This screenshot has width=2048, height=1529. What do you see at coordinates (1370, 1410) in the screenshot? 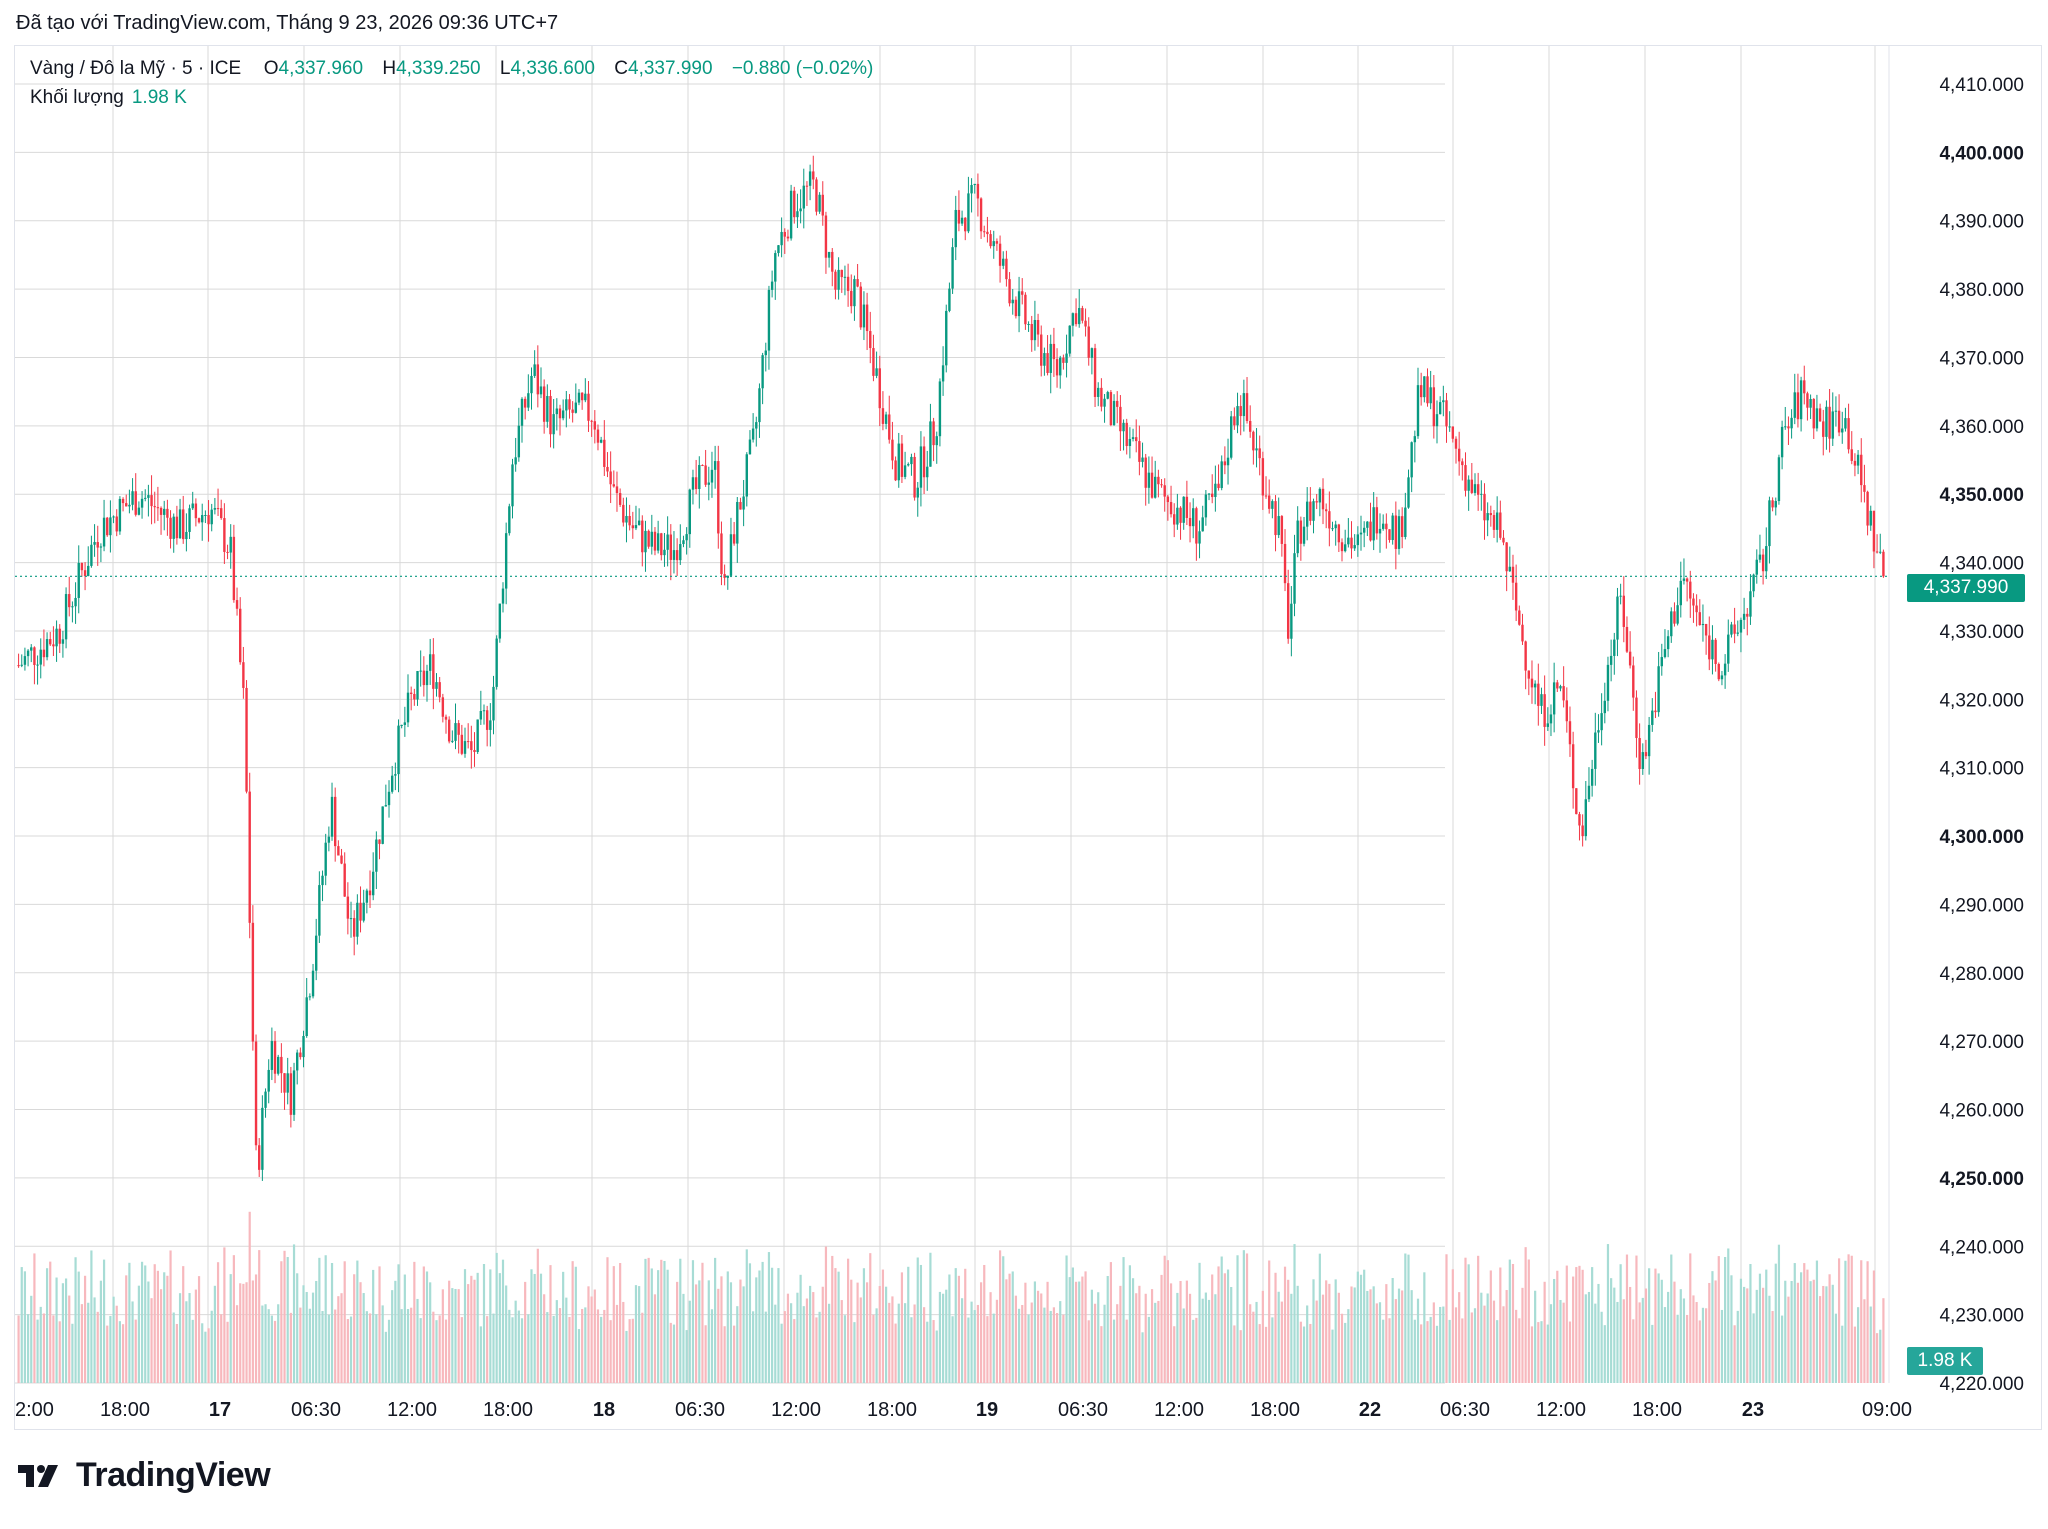
I see `x-tick-label: 22` at bounding box center [1370, 1410].